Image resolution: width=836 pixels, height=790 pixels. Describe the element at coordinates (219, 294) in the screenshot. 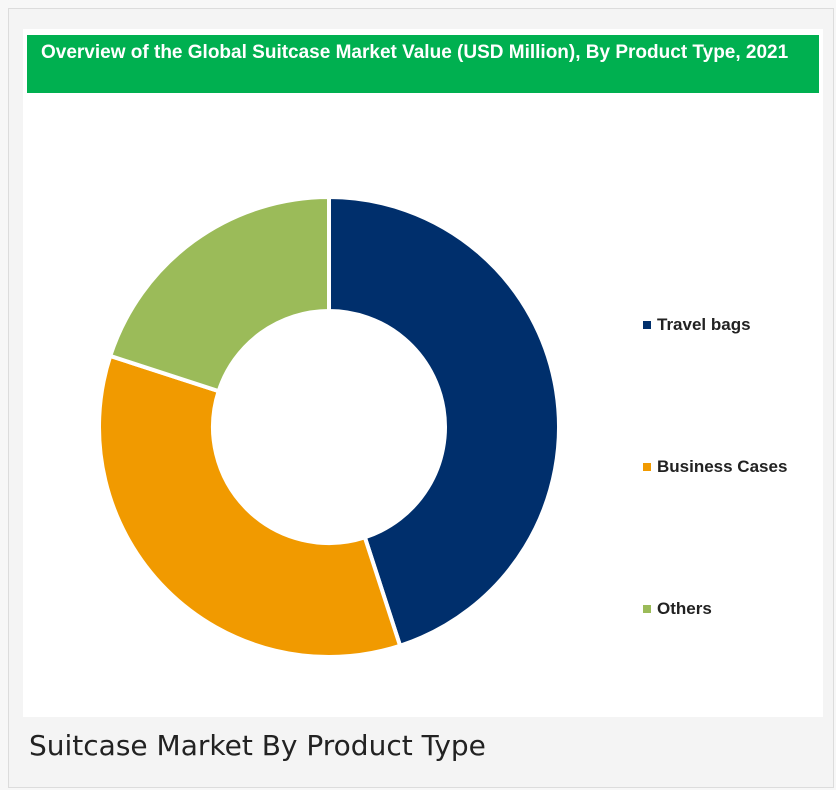

I see `donut-slice-others` at that location.